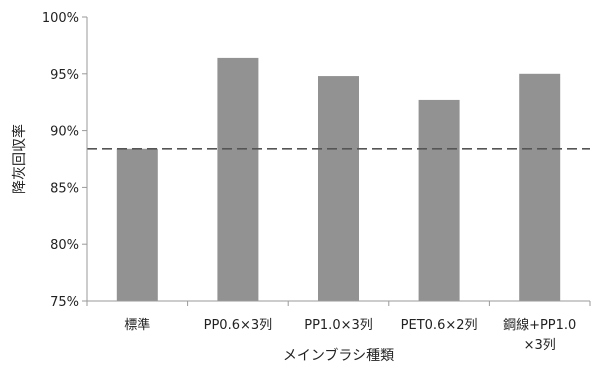  I want to click on x-tick-label: 標準, so click(137, 325).